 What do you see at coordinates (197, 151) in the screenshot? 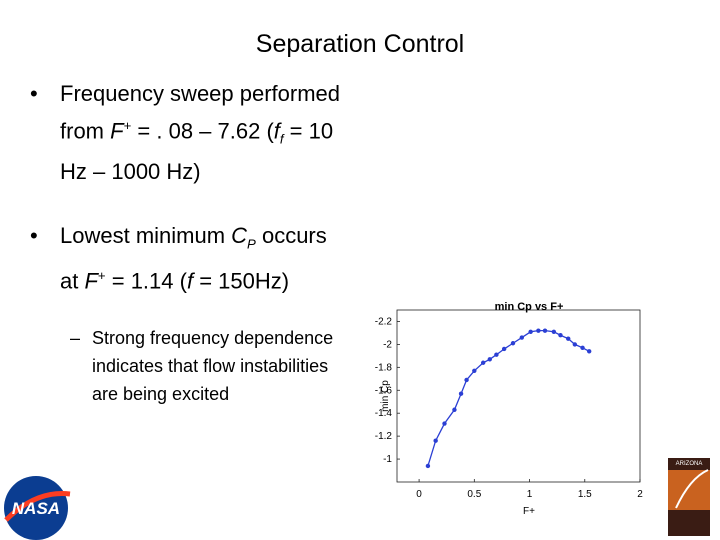
I see `text-run: = 10 Hz – 1000 Hz)` at bounding box center [197, 151].